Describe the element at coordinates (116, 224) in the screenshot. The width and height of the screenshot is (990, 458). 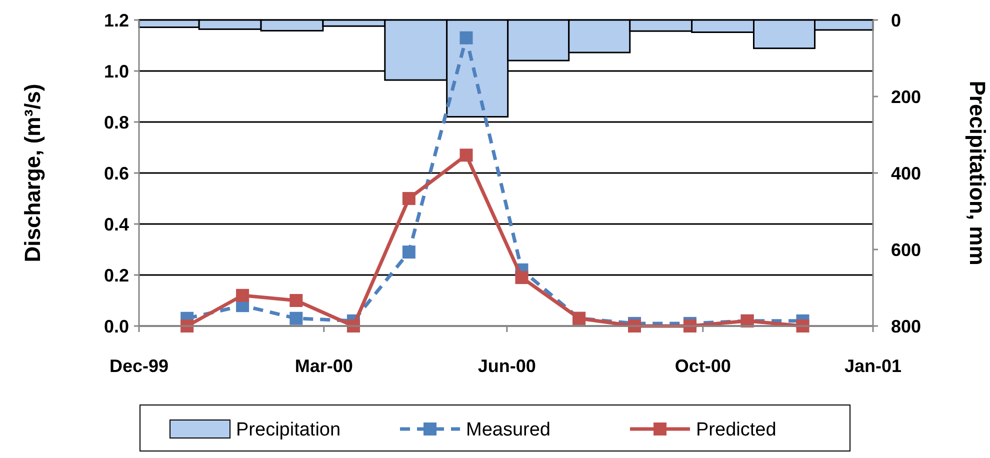
I see `y-tick-label: 0.4` at that location.